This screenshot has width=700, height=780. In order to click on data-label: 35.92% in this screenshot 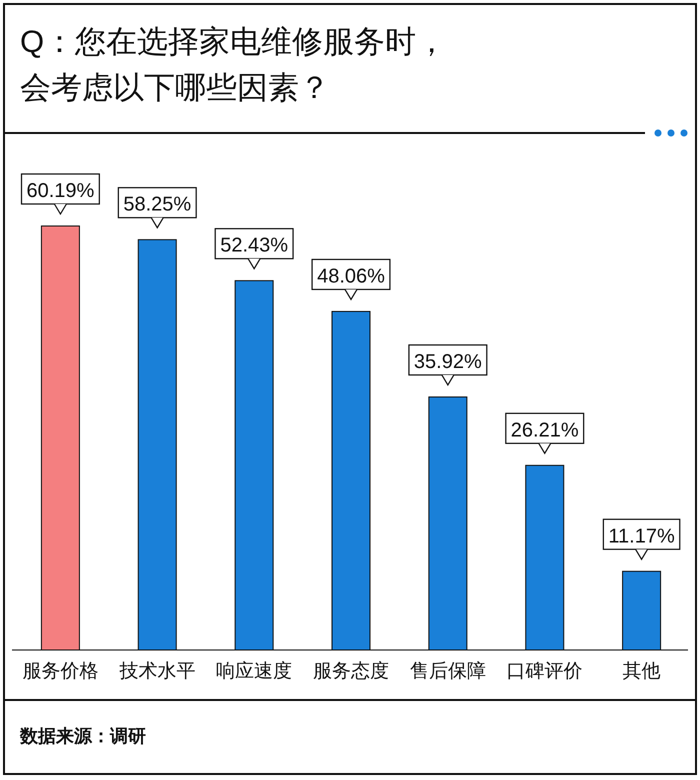, I will do `click(448, 361)`.